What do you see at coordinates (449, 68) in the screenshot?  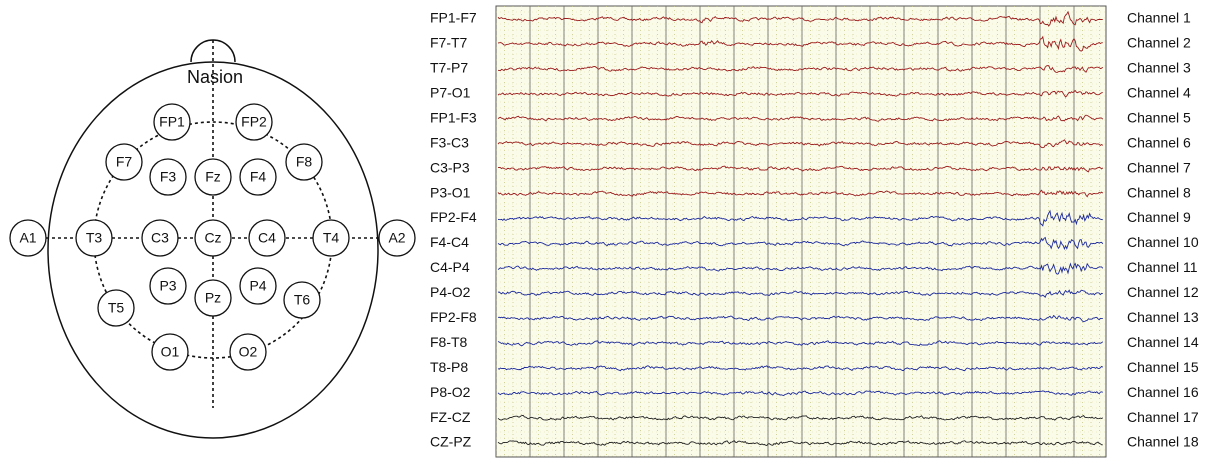 I see `montage-label: T7-P7` at bounding box center [449, 68].